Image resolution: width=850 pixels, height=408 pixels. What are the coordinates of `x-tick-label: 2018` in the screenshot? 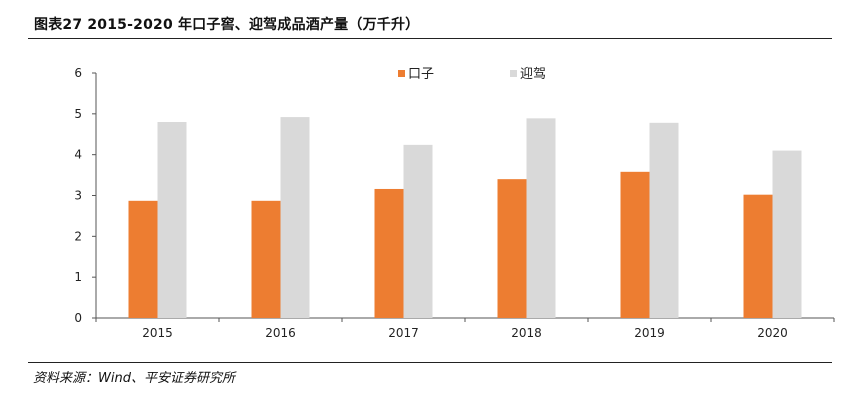 It's located at (526, 333).